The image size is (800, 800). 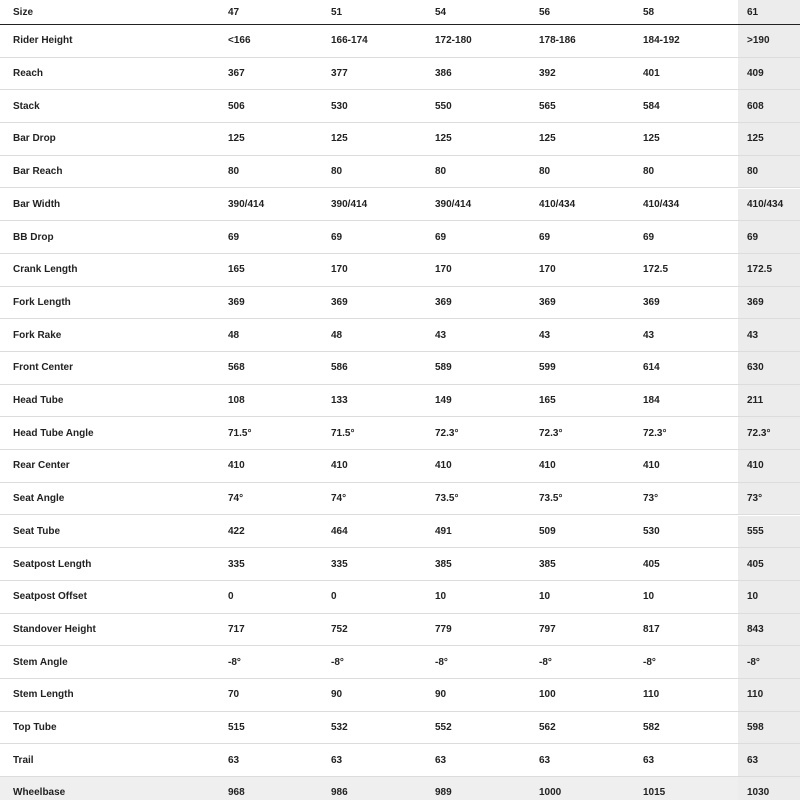 What do you see at coordinates (236, 793) in the screenshot?
I see `cell-value: 968` at bounding box center [236, 793].